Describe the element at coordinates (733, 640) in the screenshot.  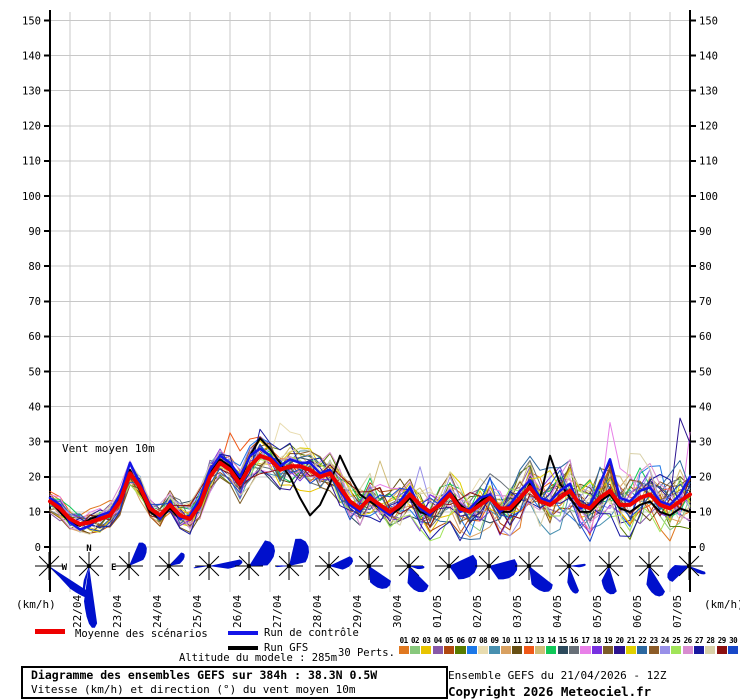
I see `perturbation-number: 30` at that location.